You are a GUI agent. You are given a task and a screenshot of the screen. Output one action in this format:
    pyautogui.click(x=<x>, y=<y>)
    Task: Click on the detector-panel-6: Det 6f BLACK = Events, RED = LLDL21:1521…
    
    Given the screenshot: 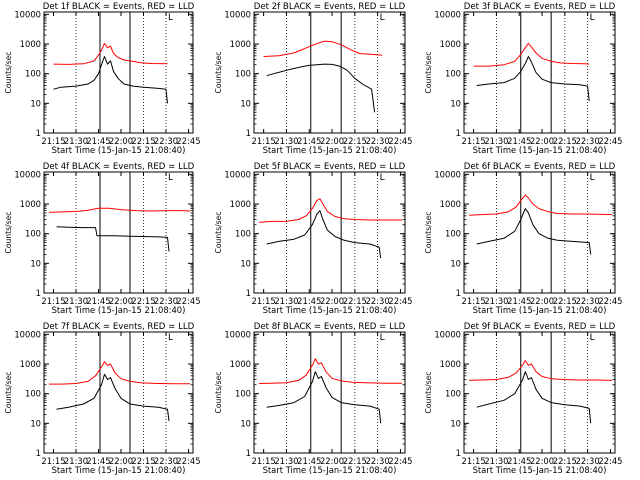 What is the action you would take?
    pyautogui.click(x=523, y=238)
    